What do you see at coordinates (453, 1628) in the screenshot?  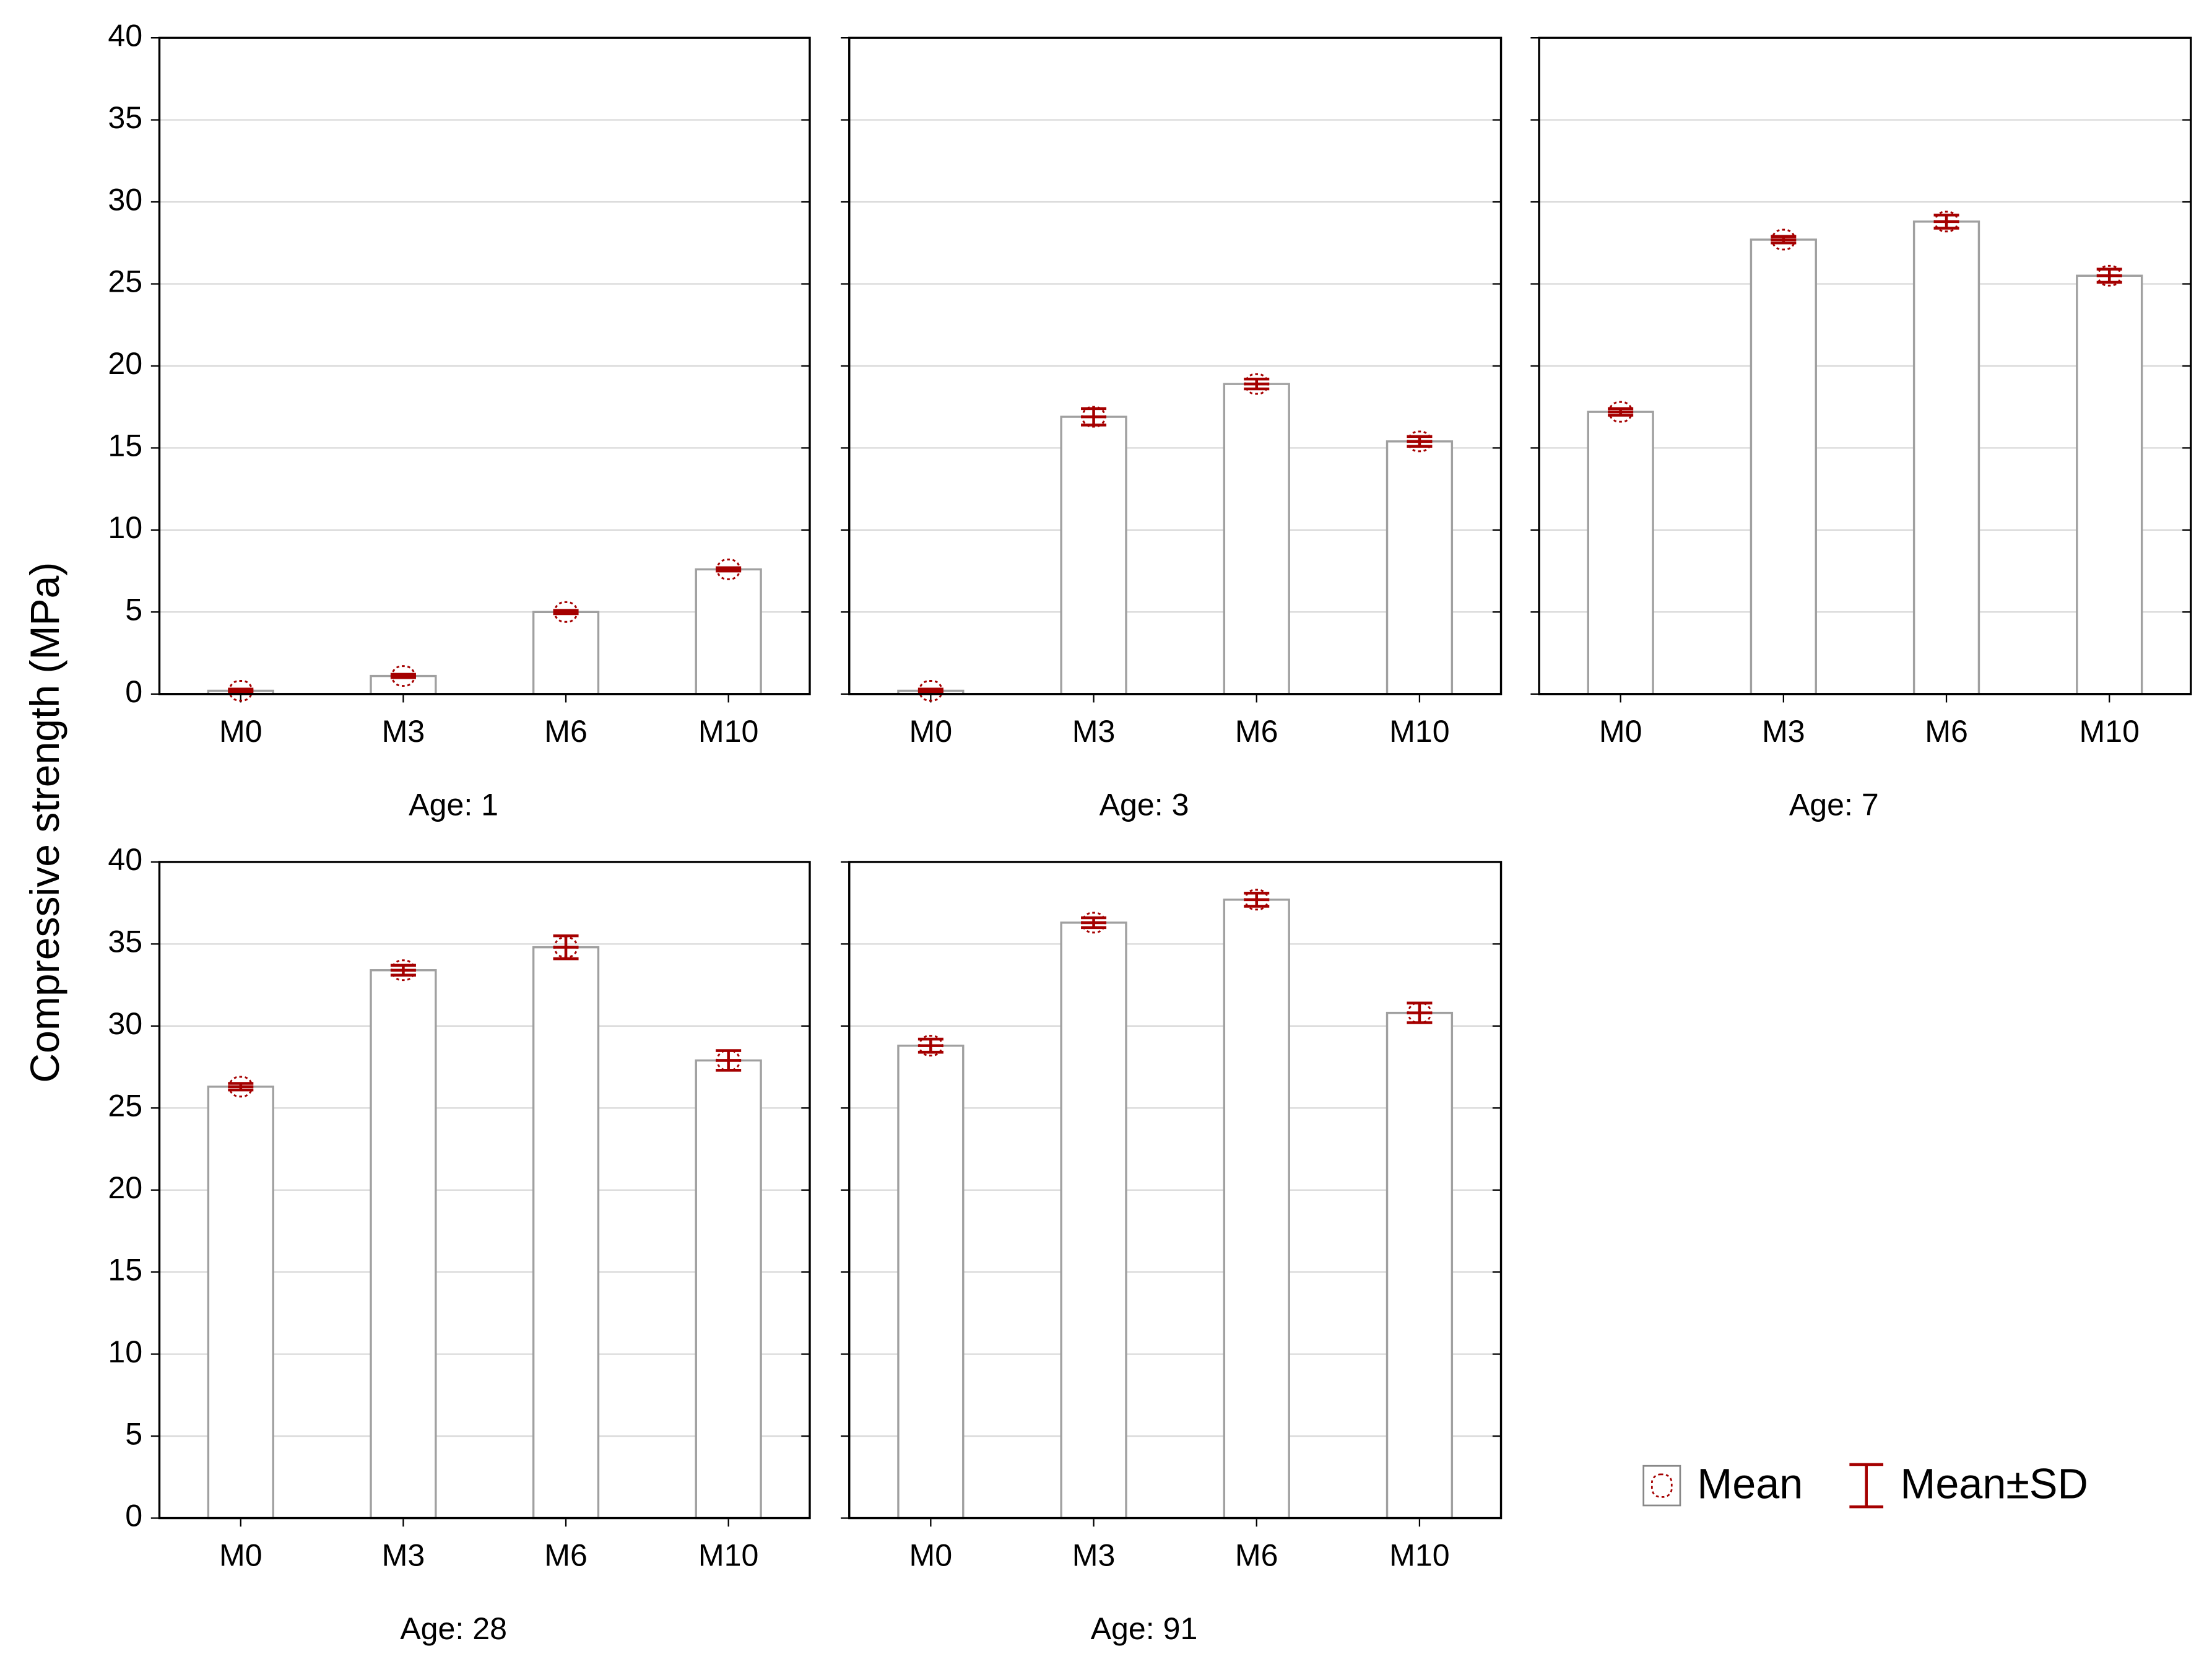 I see `x-axis-label: Age: 28` at bounding box center [453, 1628].